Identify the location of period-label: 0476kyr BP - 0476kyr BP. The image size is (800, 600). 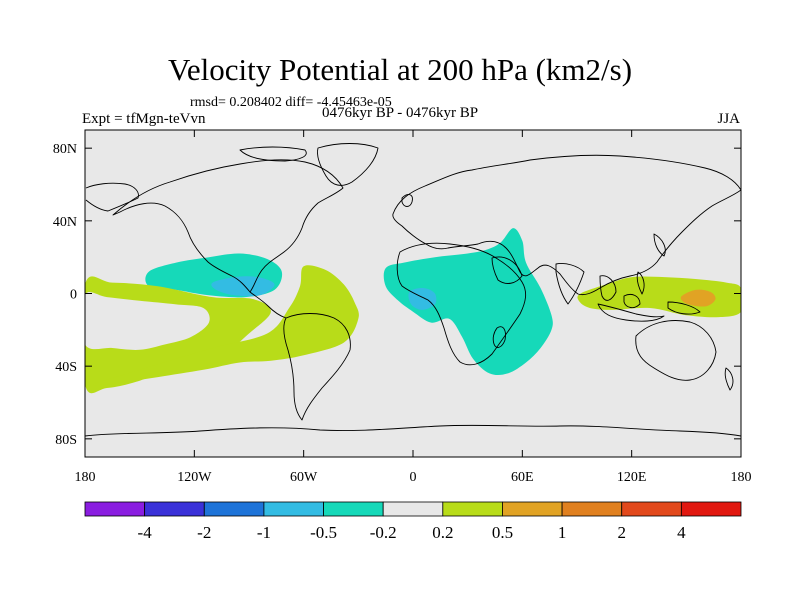
(400, 113).